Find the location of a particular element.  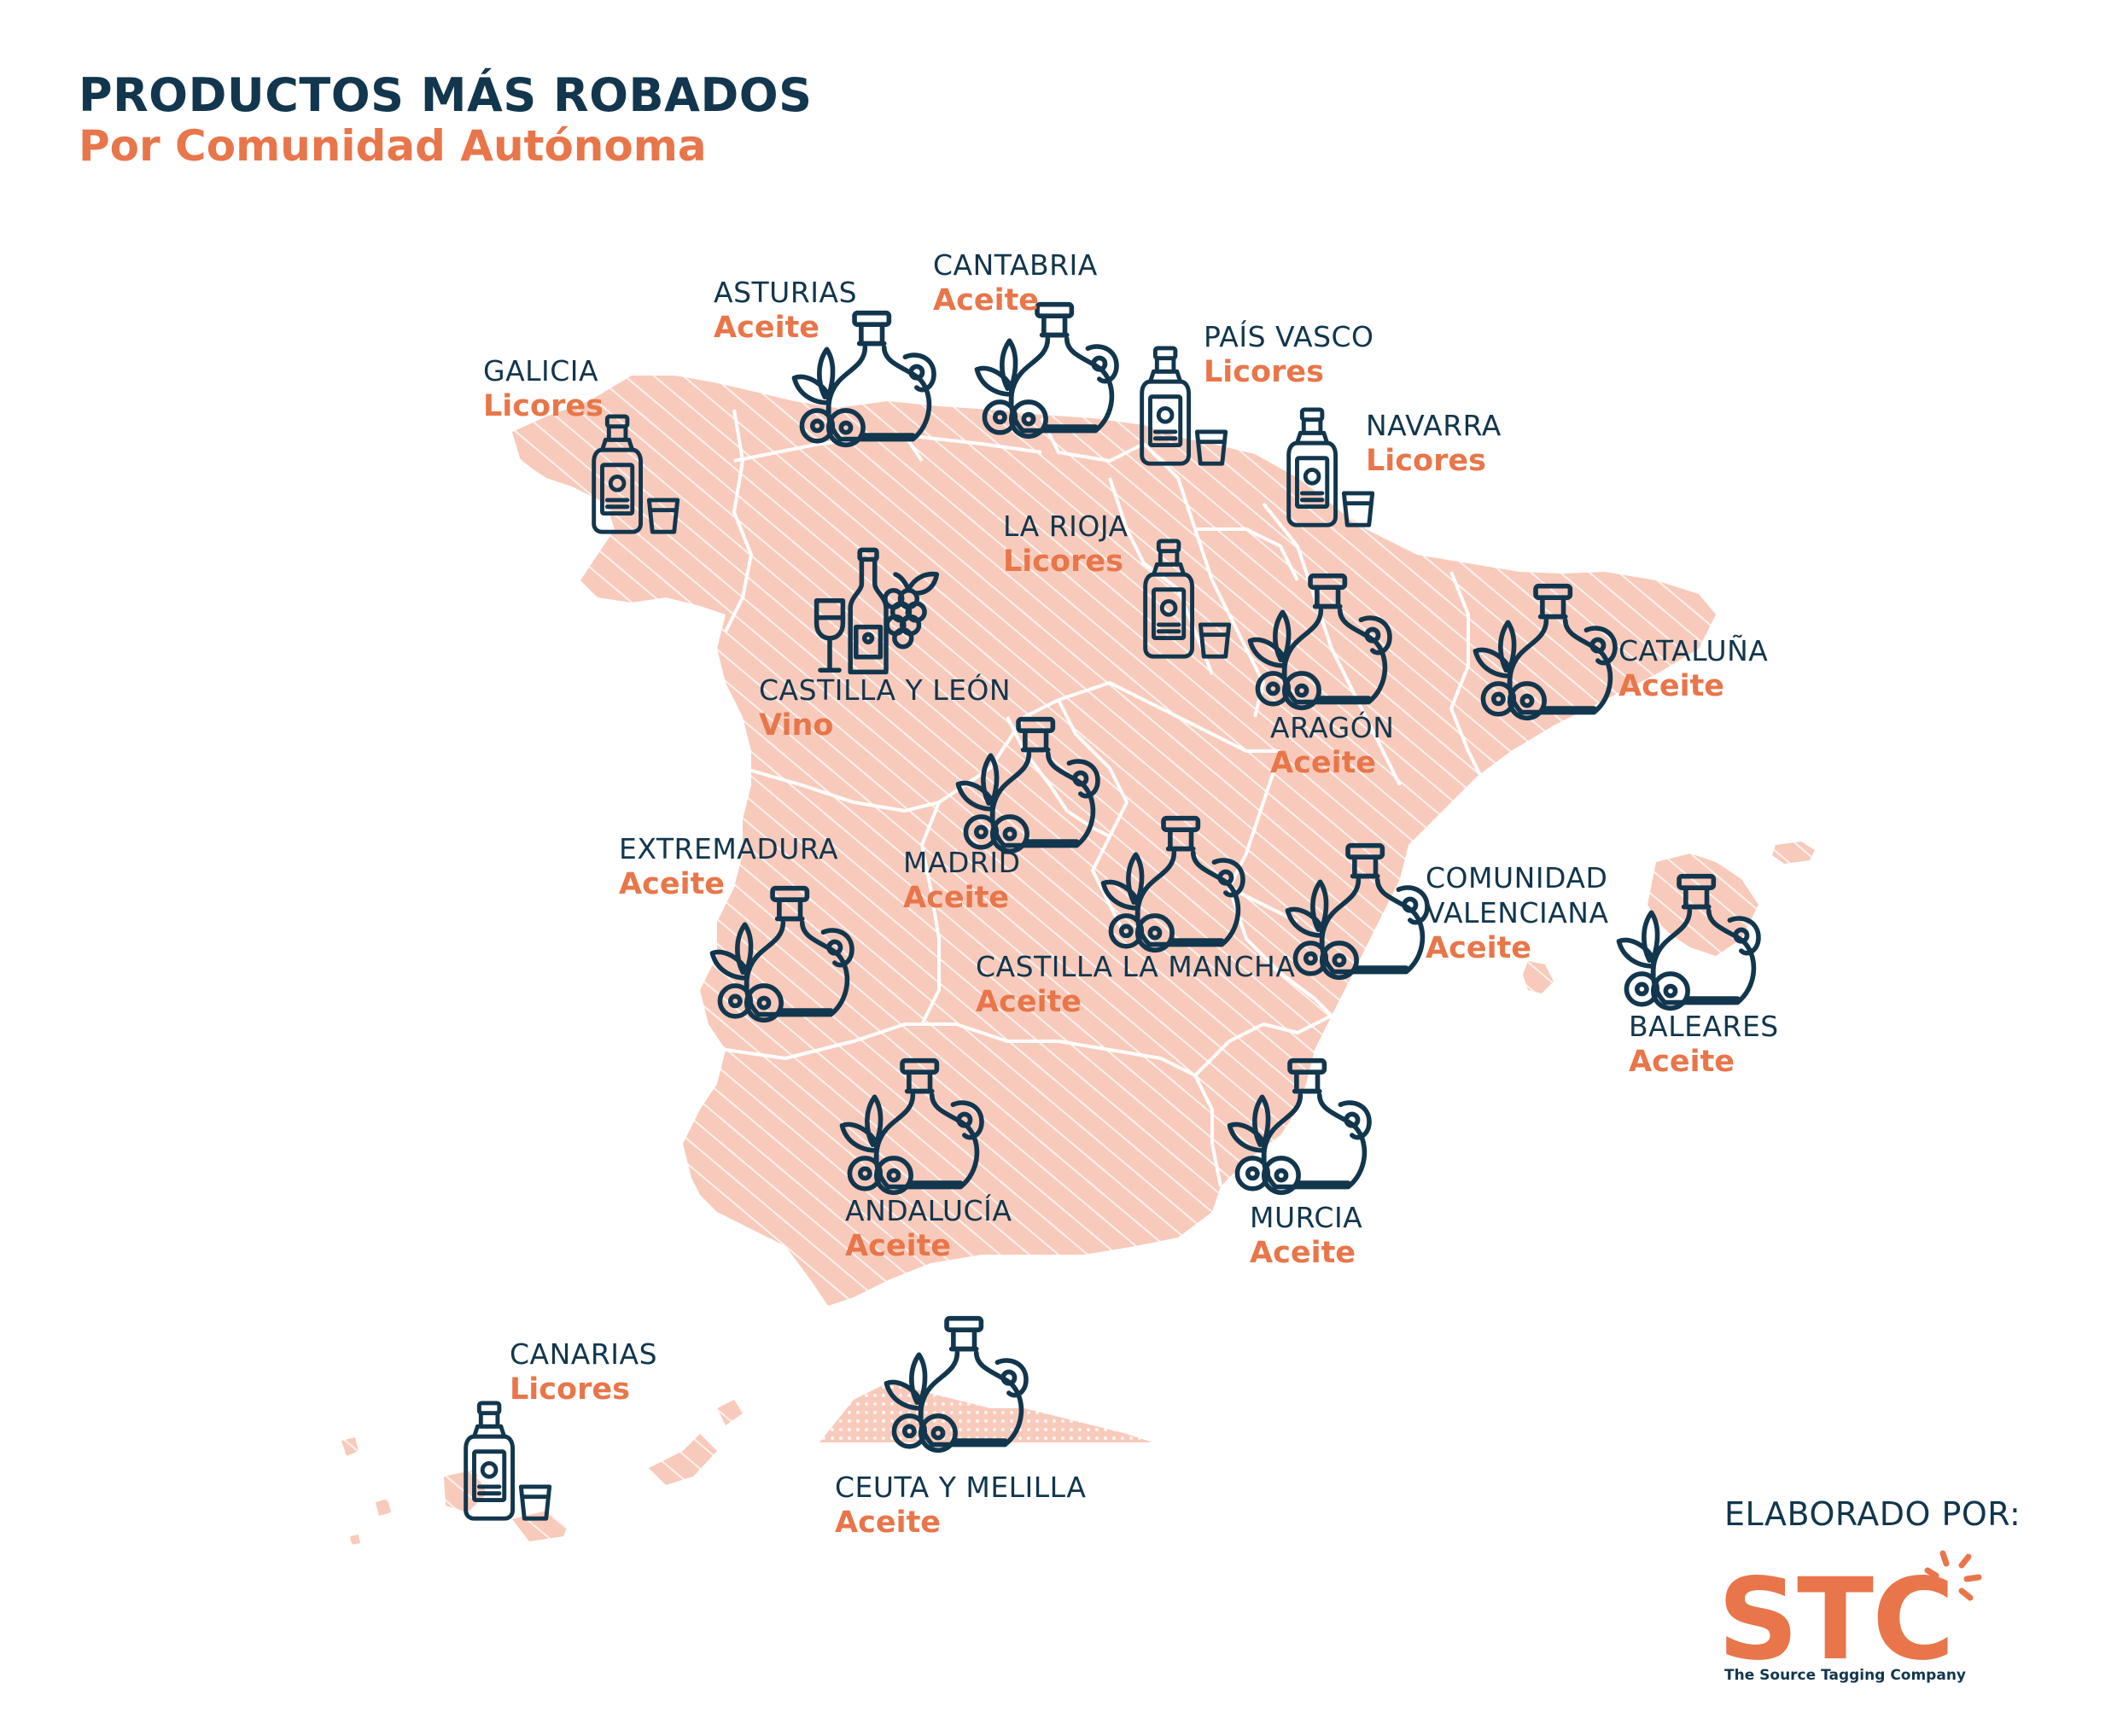

region-label-extremadura: EXTREMADURA Aceite is located at coordinates (728, 866).